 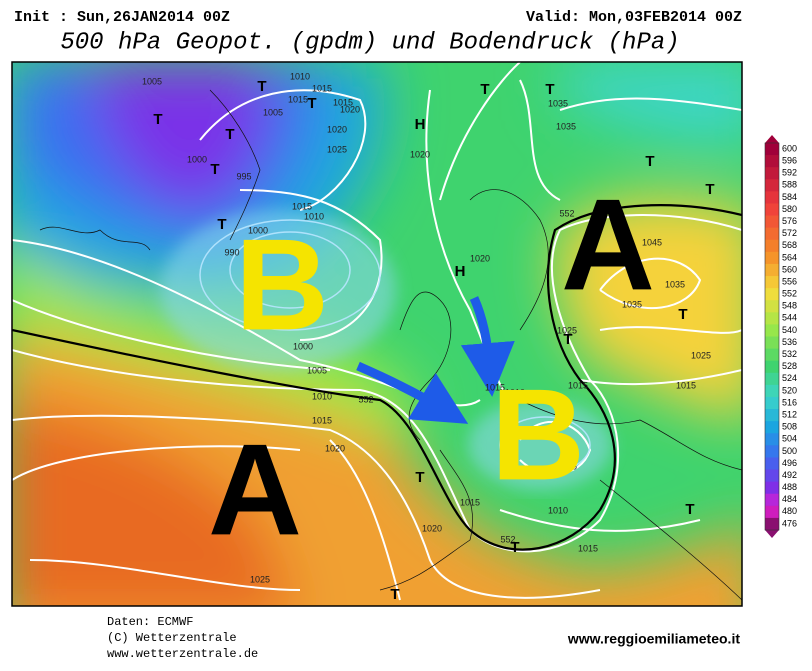 I want to click on colorbar-label: 556, so click(x=789, y=281).